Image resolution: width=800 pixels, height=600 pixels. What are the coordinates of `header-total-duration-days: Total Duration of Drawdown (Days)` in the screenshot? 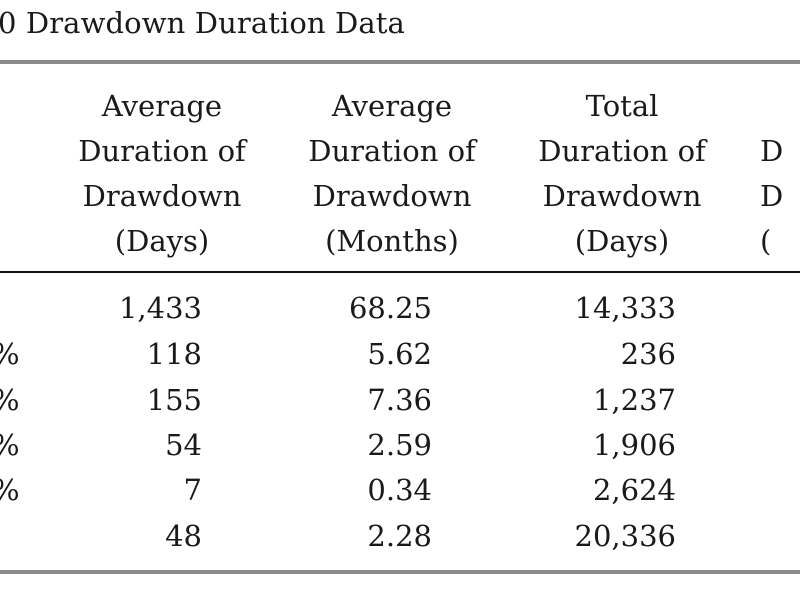 It's located at (622, 174).